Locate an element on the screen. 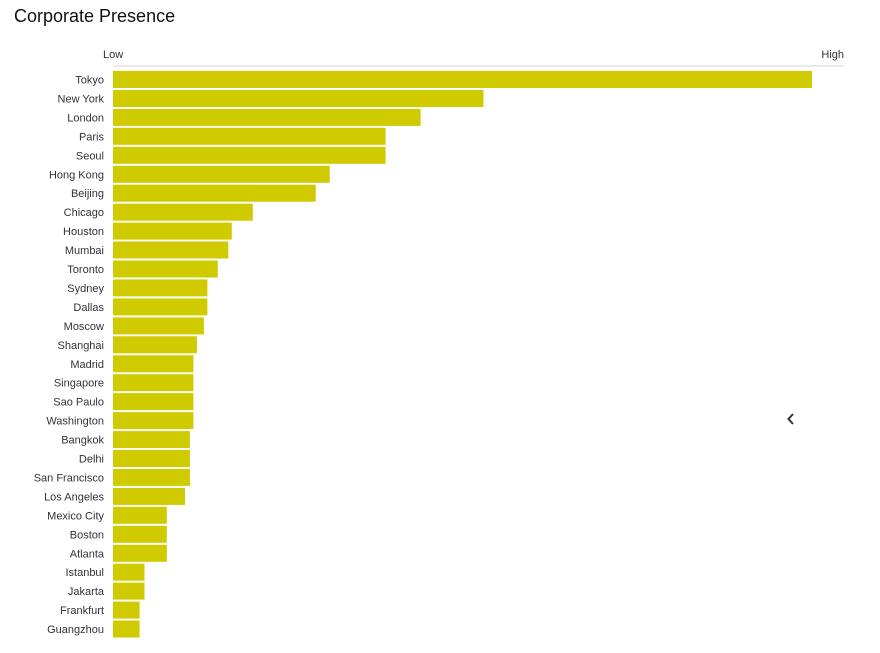 This screenshot has height=653, width=880. bar-mexico-city is located at coordinates (140, 515).